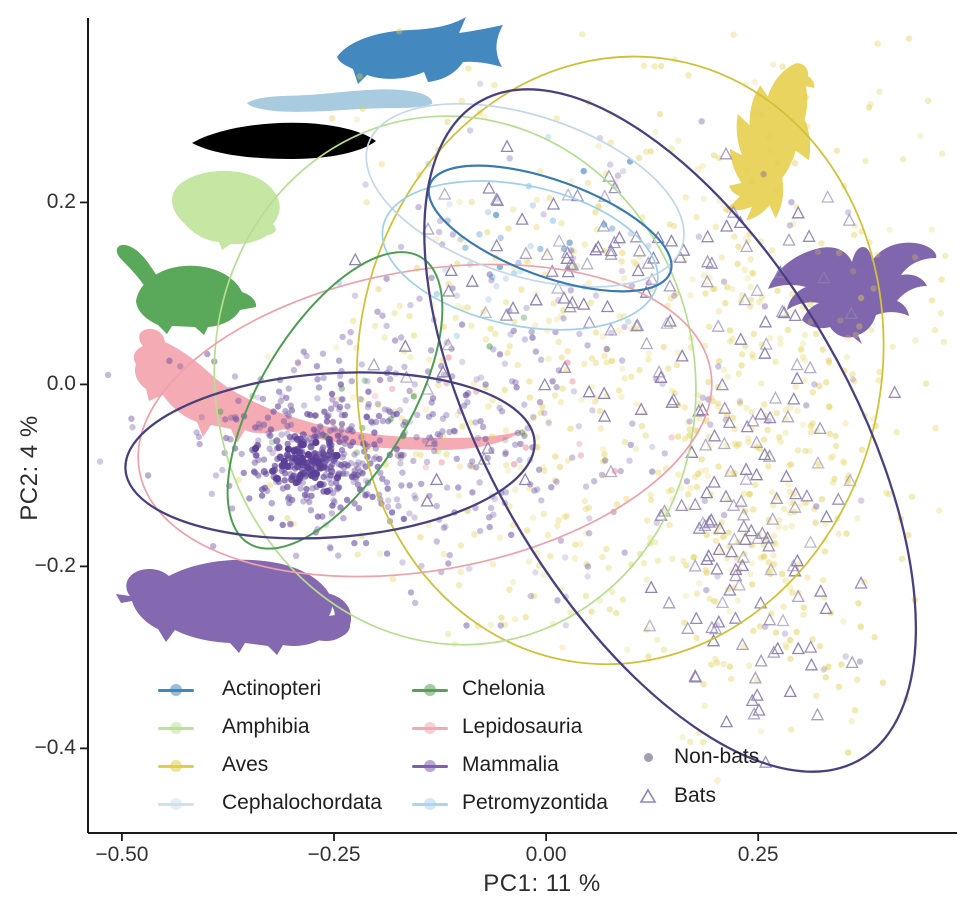  What do you see at coordinates (550, 228) in the screenshot?
I see `ellipse-actinopteri` at bounding box center [550, 228].